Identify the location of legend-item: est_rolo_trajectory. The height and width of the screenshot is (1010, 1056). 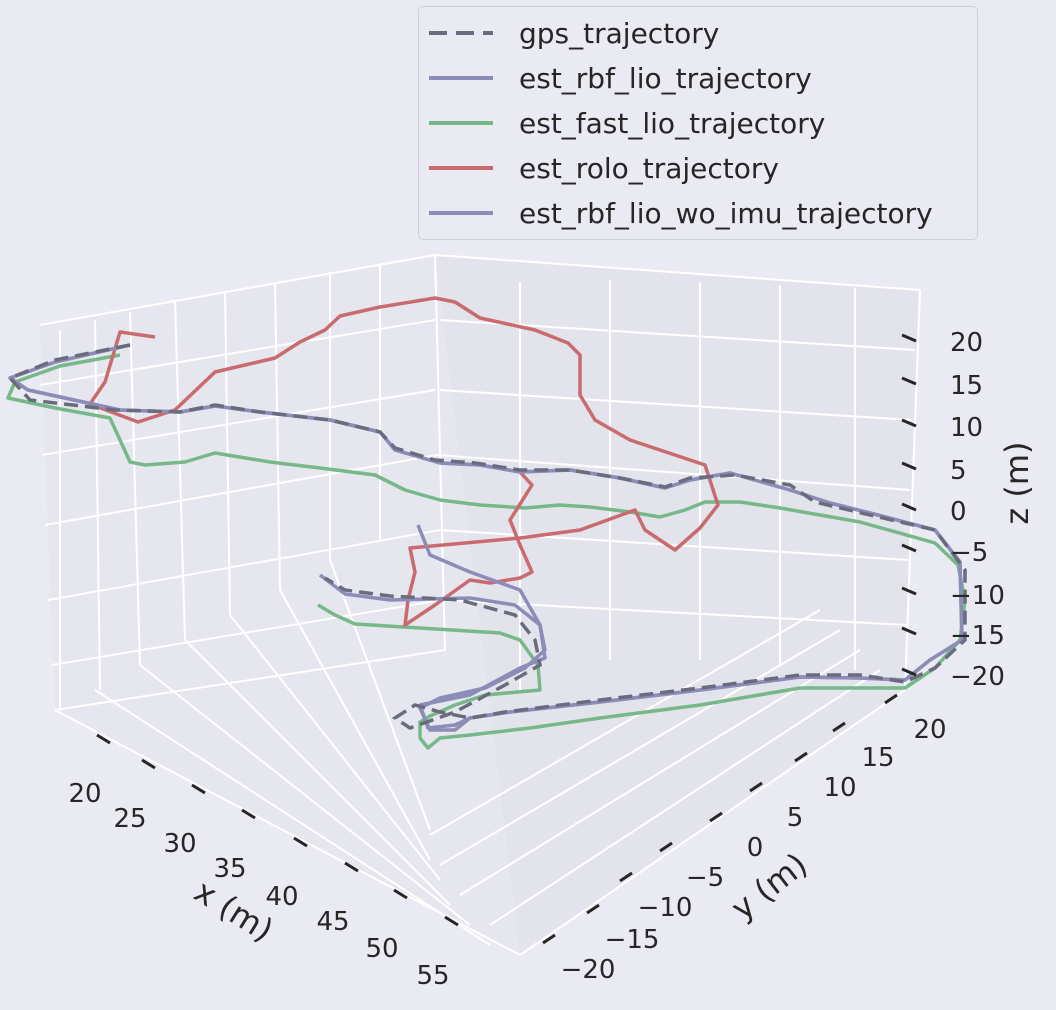
(604, 168).